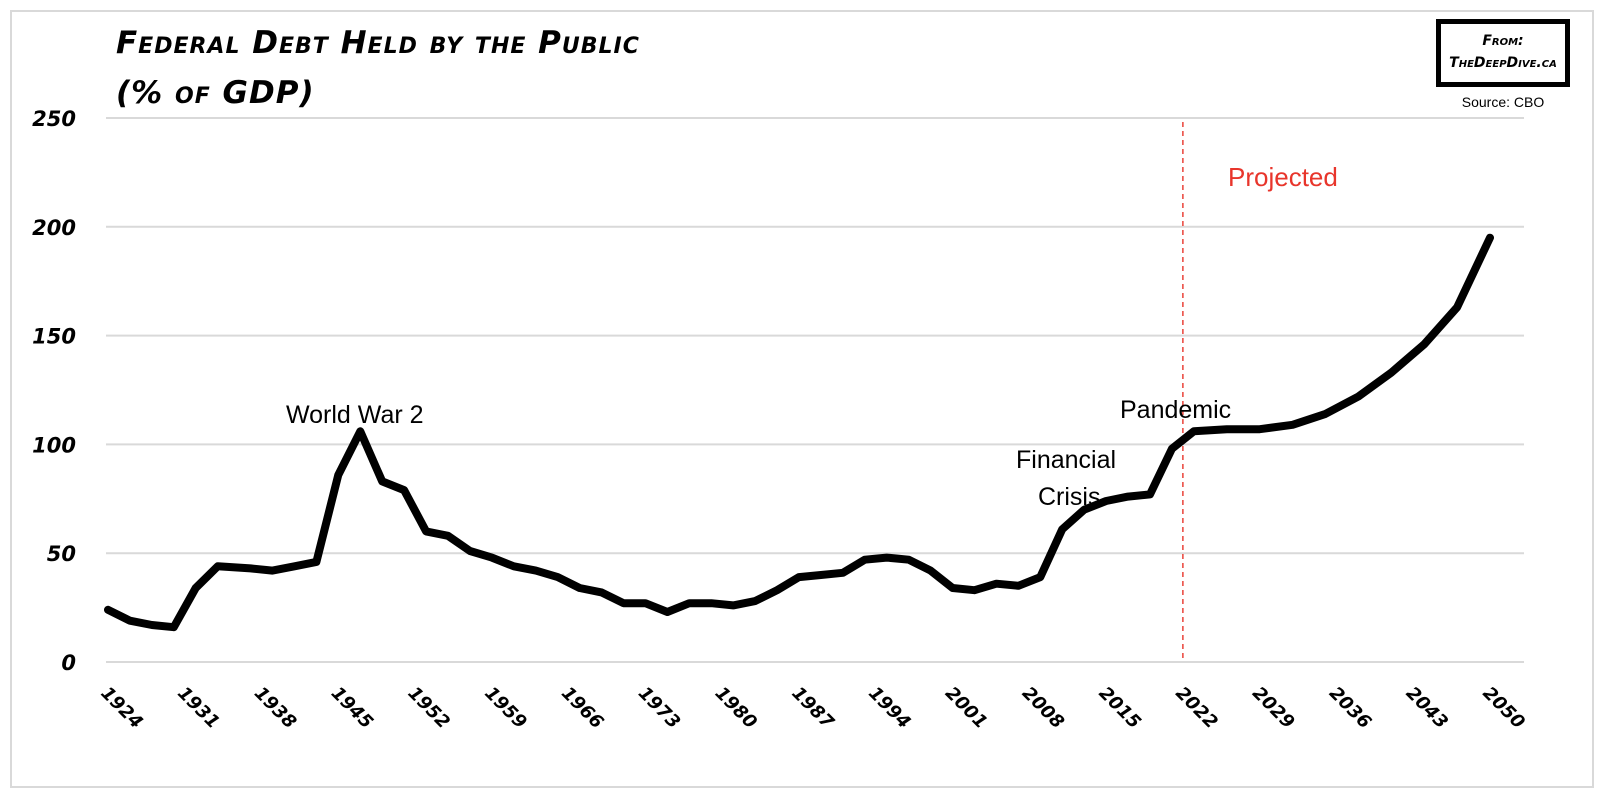 The height and width of the screenshot is (800, 1606). What do you see at coordinates (352, 708) in the screenshot?
I see `x-tick-label: 1945` at bounding box center [352, 708].